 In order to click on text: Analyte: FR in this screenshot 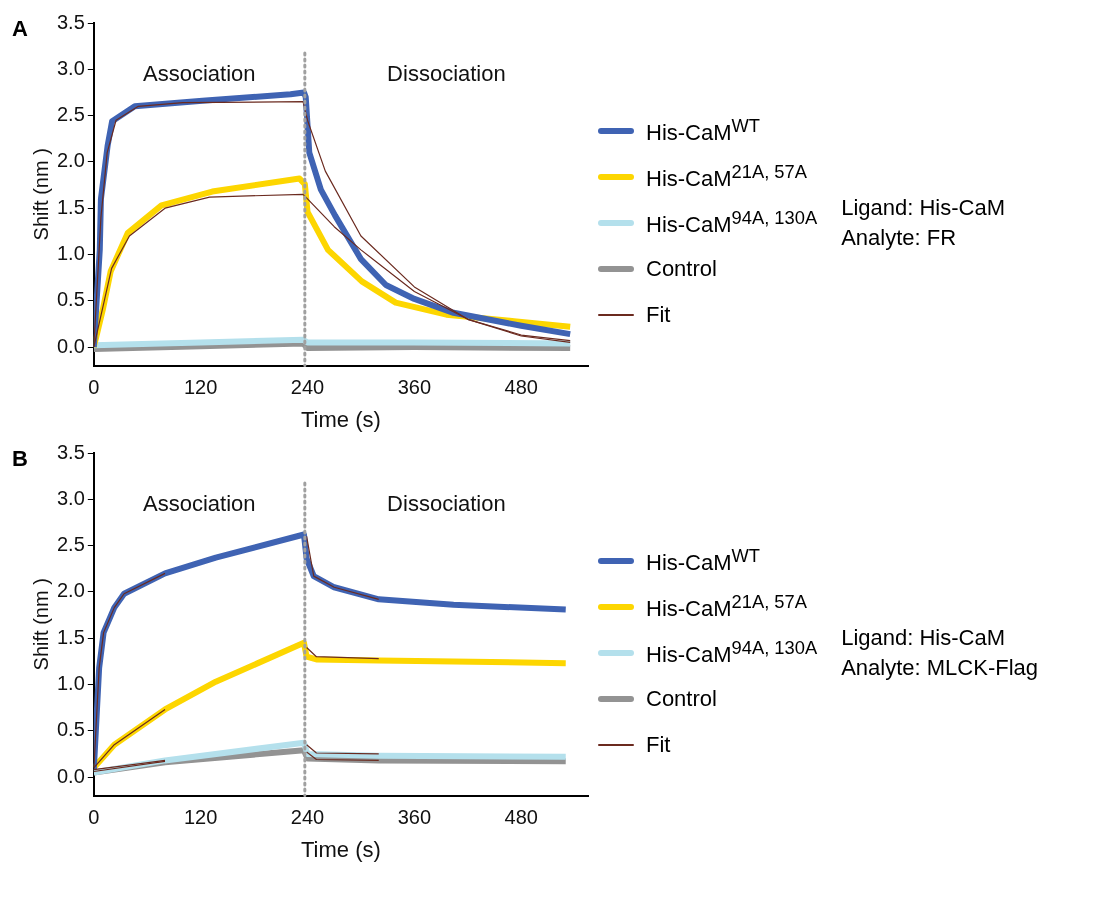, I will do `click(899, 238)`.